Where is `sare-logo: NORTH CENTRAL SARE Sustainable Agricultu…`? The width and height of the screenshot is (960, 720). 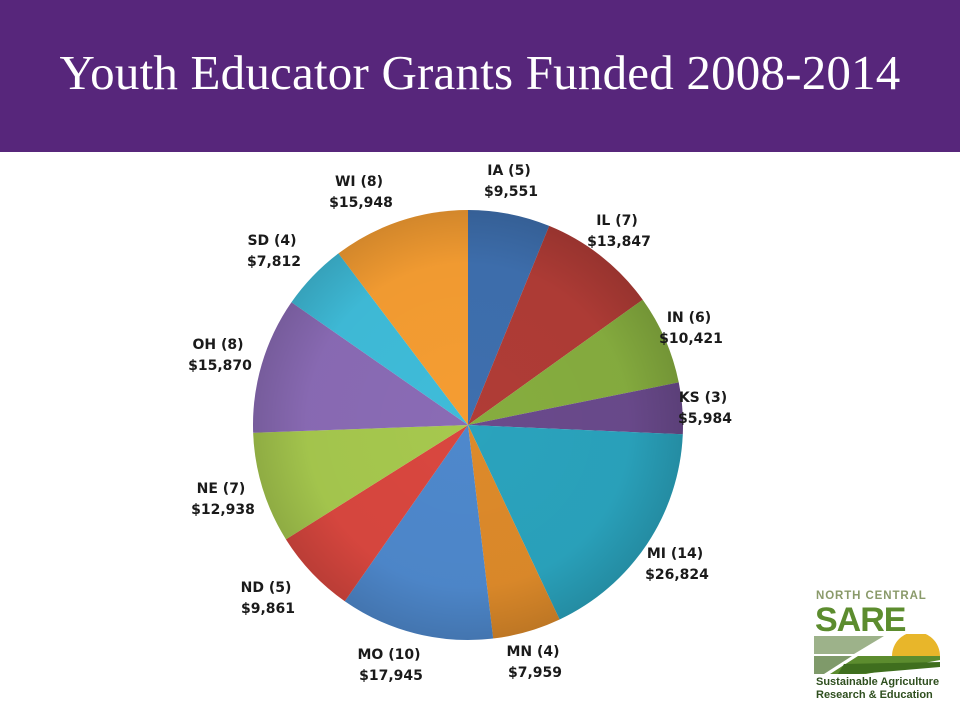 sare-logo: NORTH CENTRAL SARE Sustainable Agricultu… is located at coordinates (877, 647).